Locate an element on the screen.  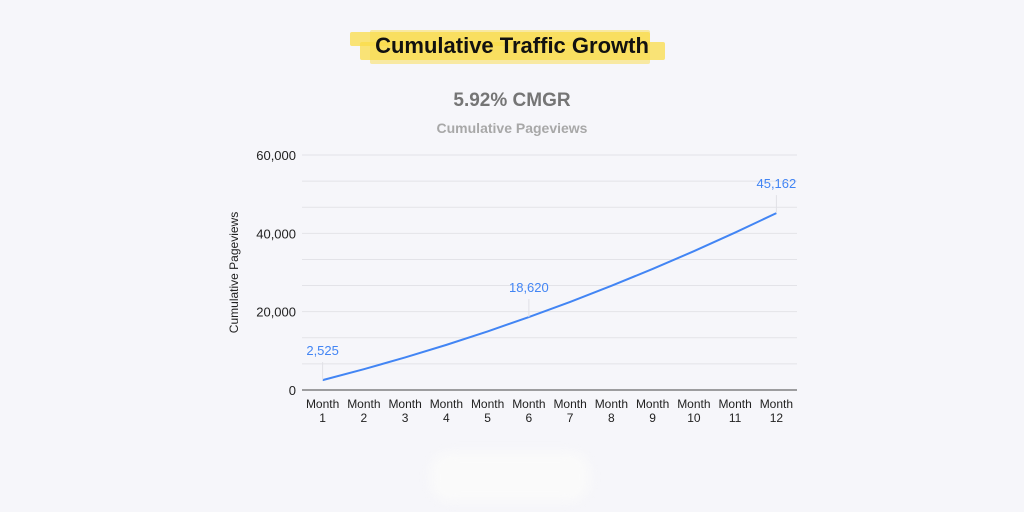
x-tick-label: 4 is located at coordinates (446, 418).